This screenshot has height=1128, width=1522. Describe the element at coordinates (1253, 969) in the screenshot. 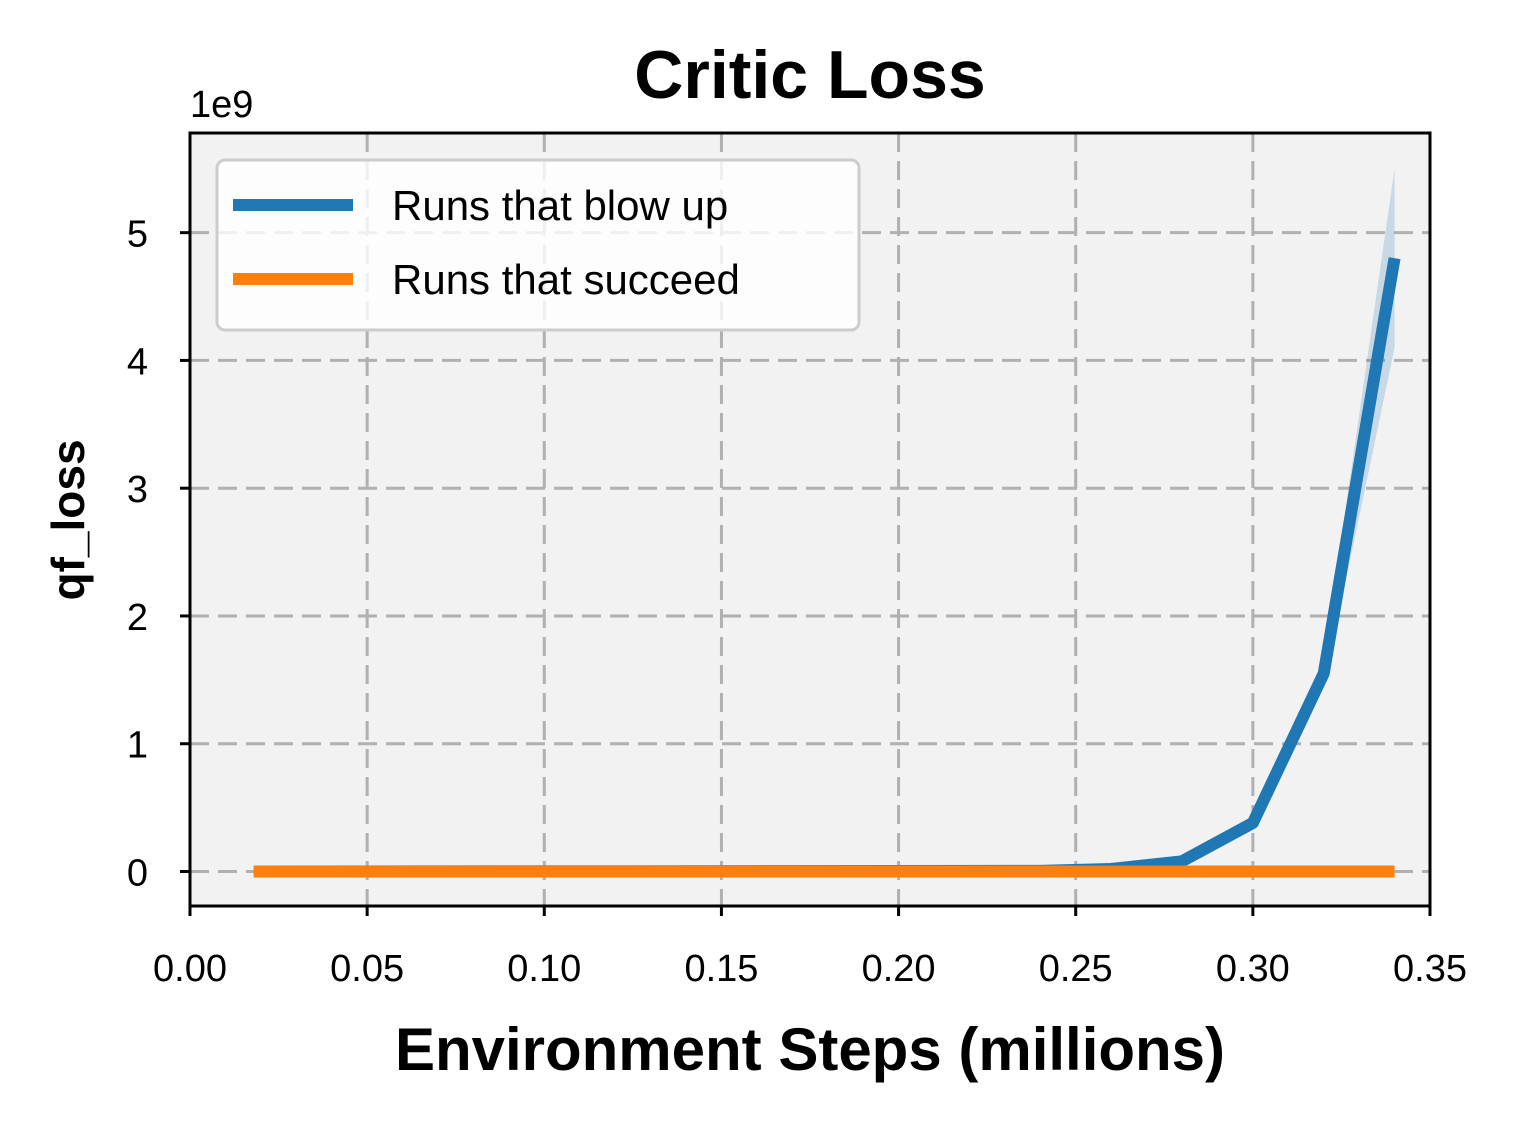

I see `x-tick-label: 0.30` at that location.